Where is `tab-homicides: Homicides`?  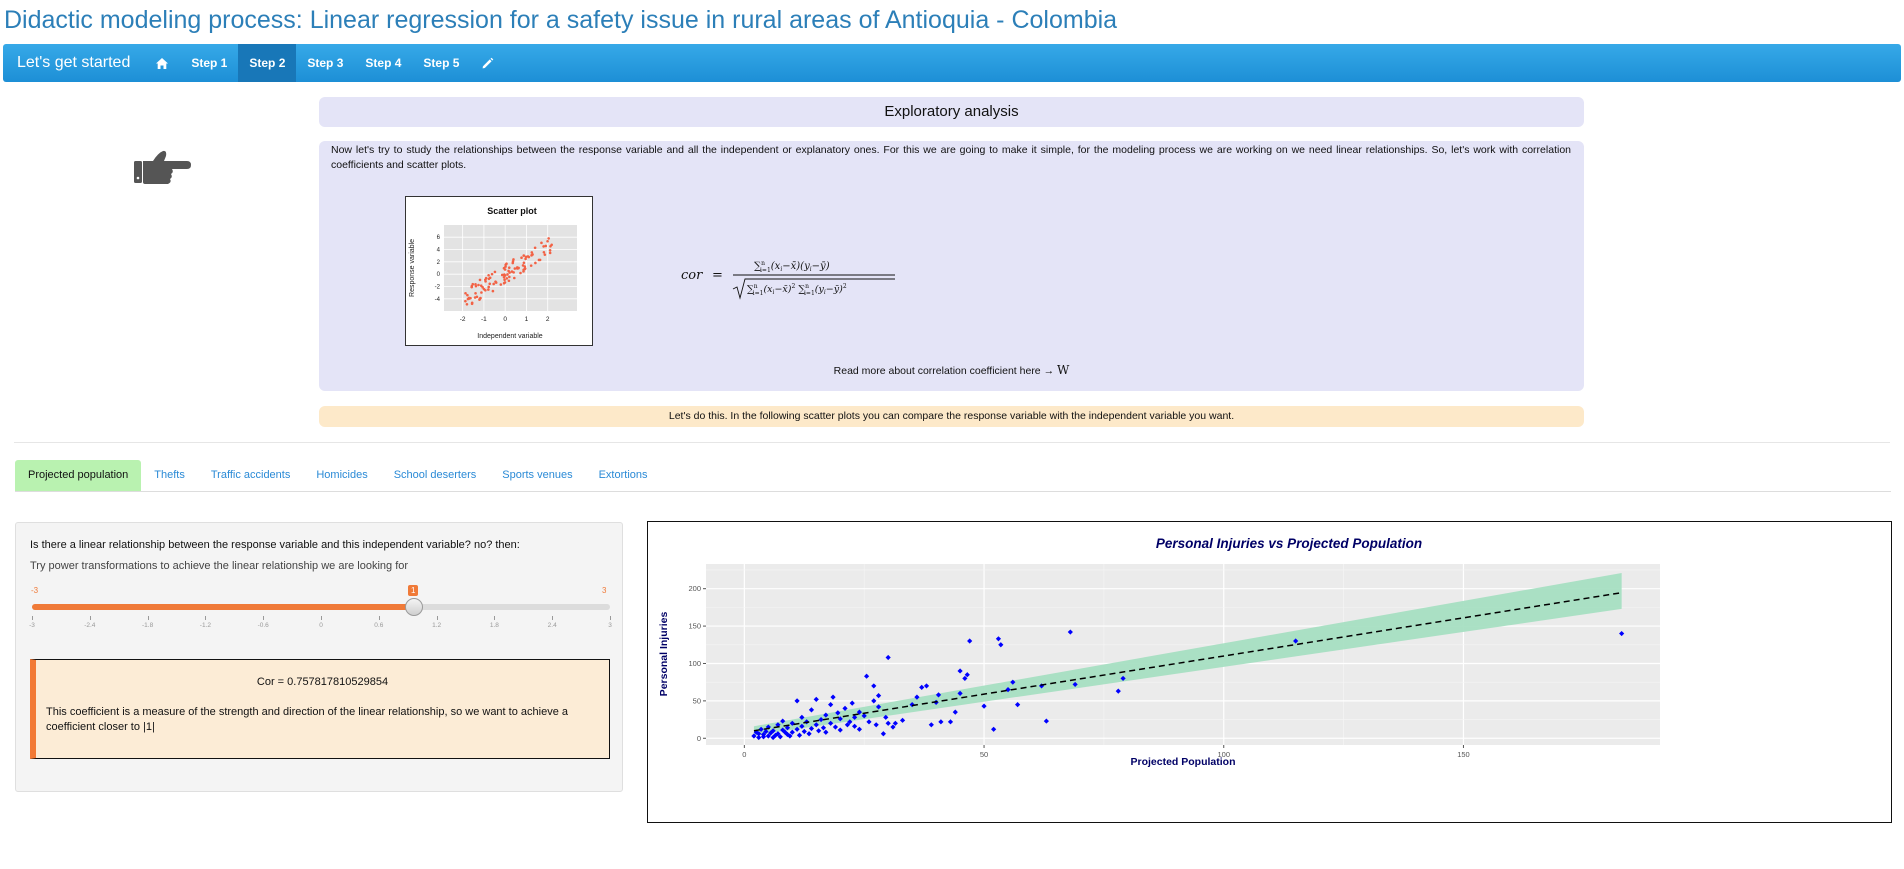 tab-homicides: Homicides is located at coordinates (342, 475).